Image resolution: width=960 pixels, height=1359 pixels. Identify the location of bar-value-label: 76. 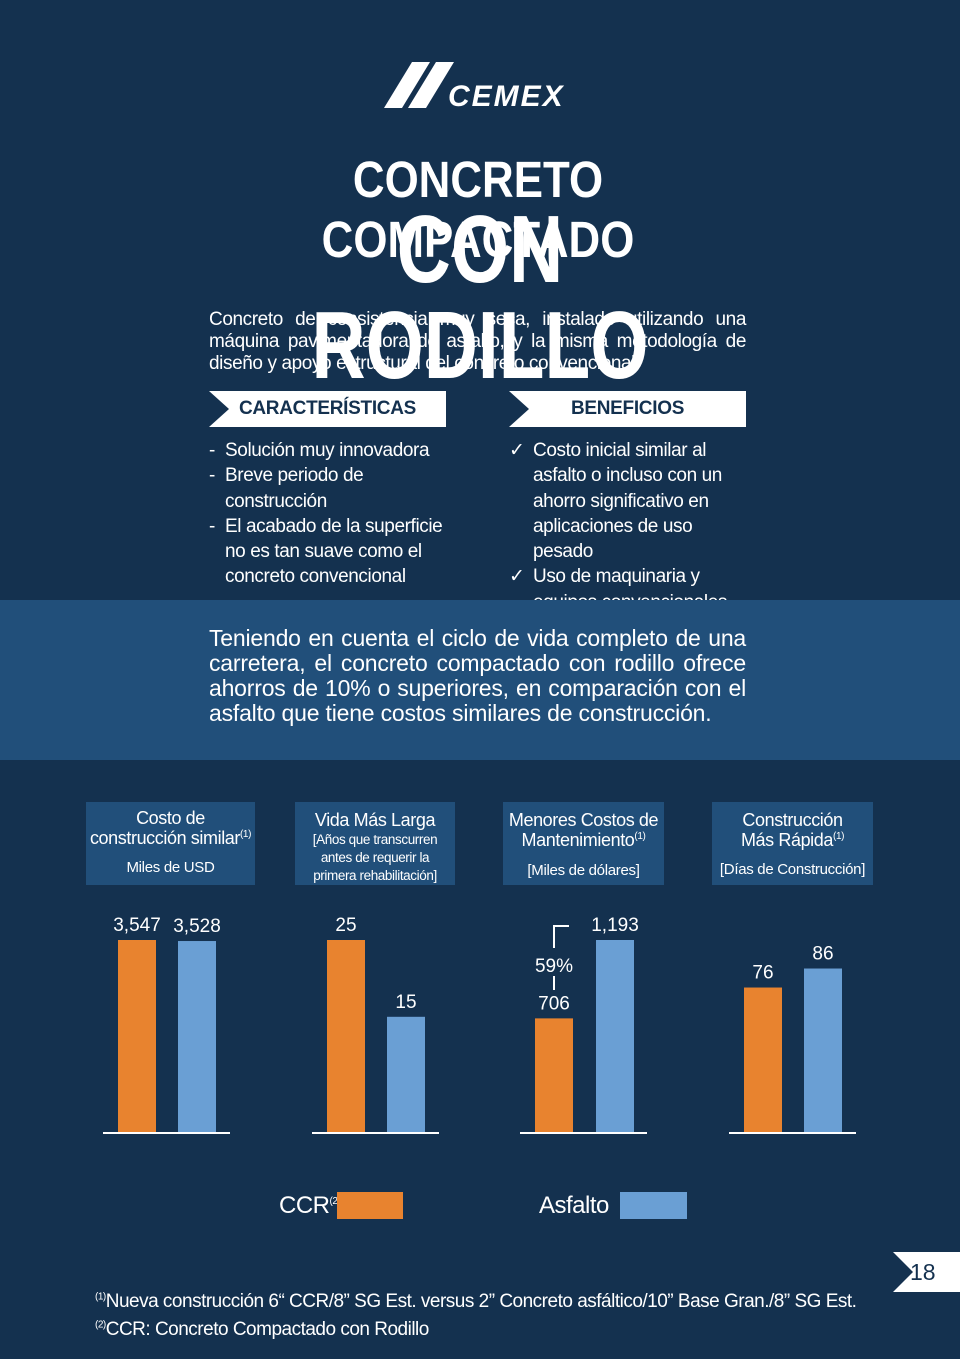
(762, 973).